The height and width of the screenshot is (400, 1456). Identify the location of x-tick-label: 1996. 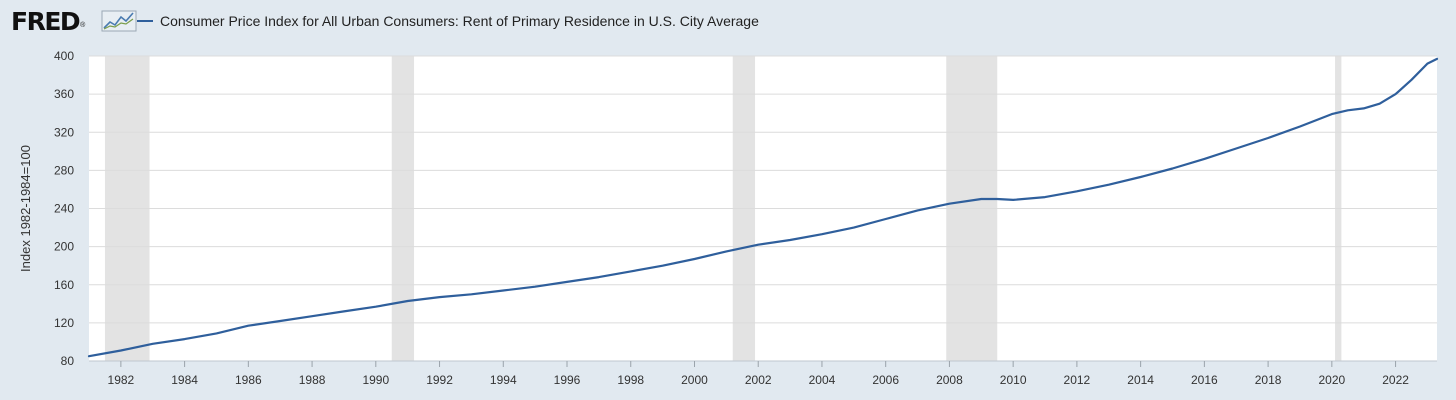
(567, 380).